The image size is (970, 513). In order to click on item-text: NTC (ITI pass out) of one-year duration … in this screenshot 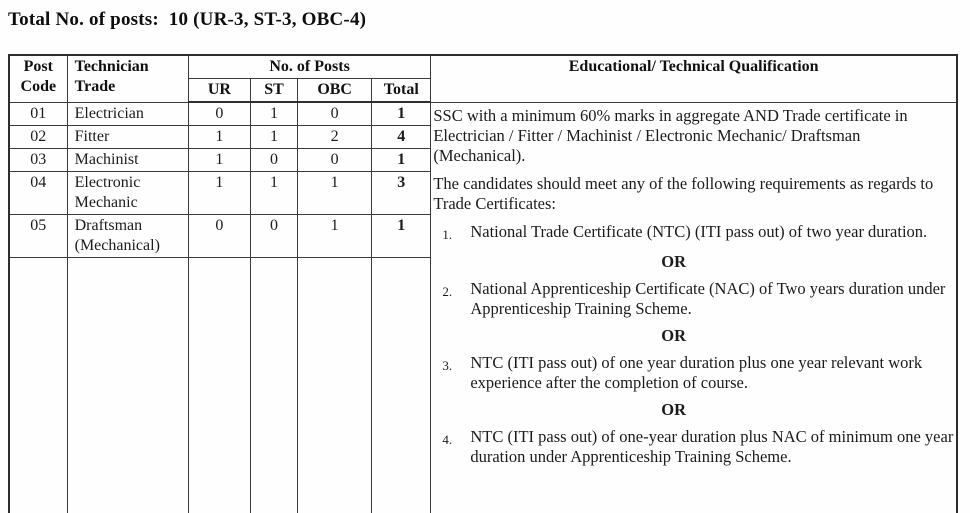, I will do `click(712, 446)`.